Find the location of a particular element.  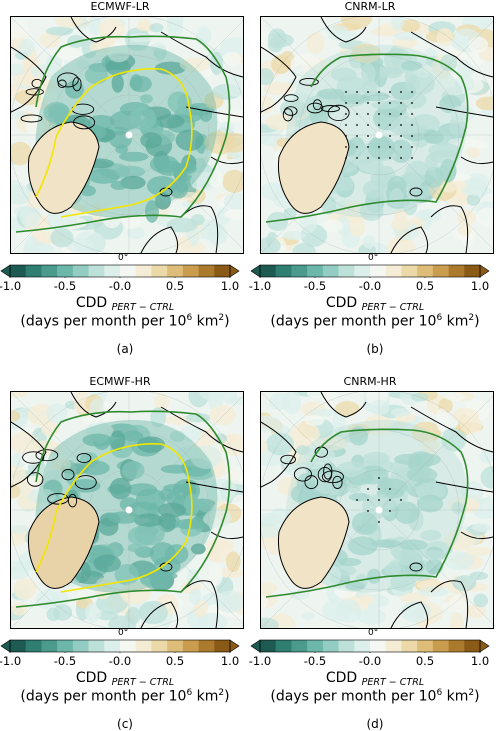

panel-title: CNRM-LR is located at coordinates (370, 6).